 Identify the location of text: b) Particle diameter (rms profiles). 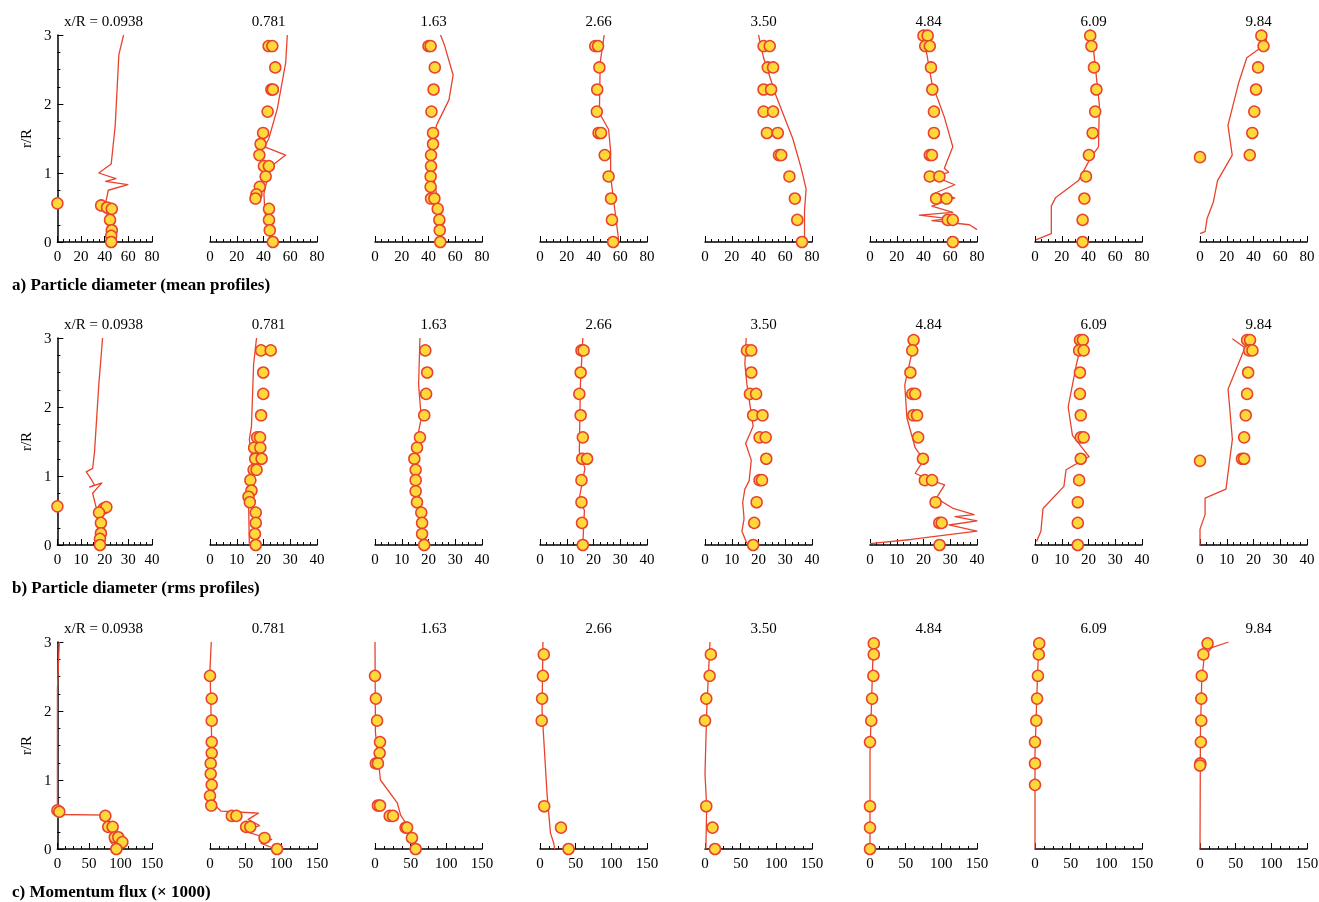
(136, 588).